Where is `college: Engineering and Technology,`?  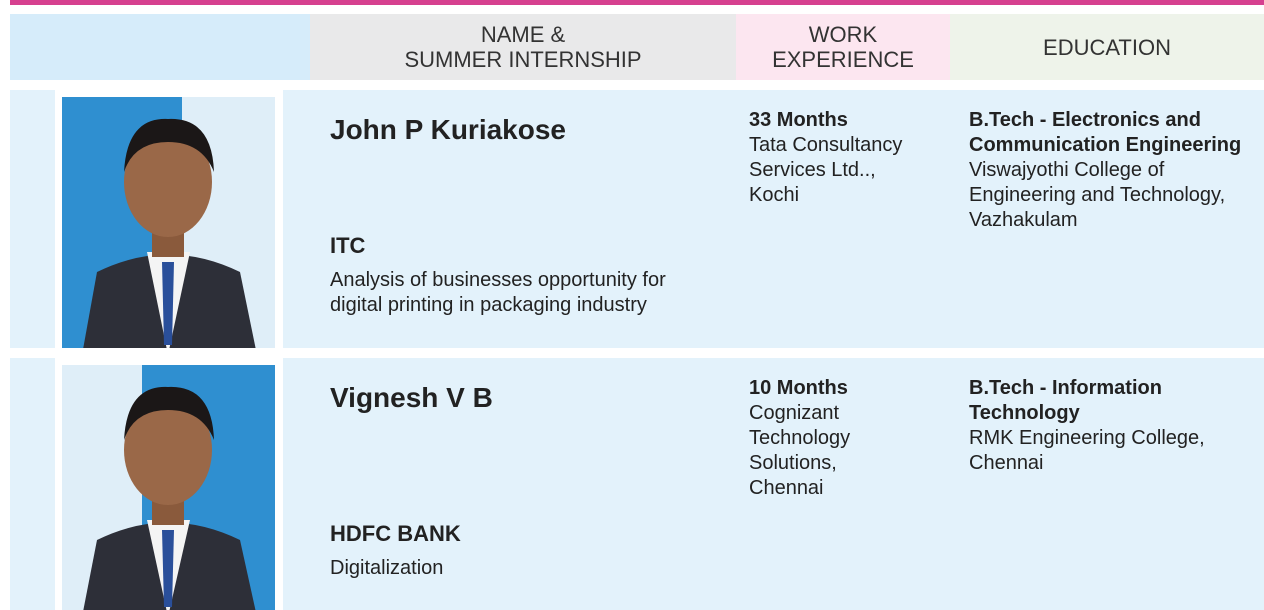 college: Engineering and Technology, is located at coordinates (1097, 195).